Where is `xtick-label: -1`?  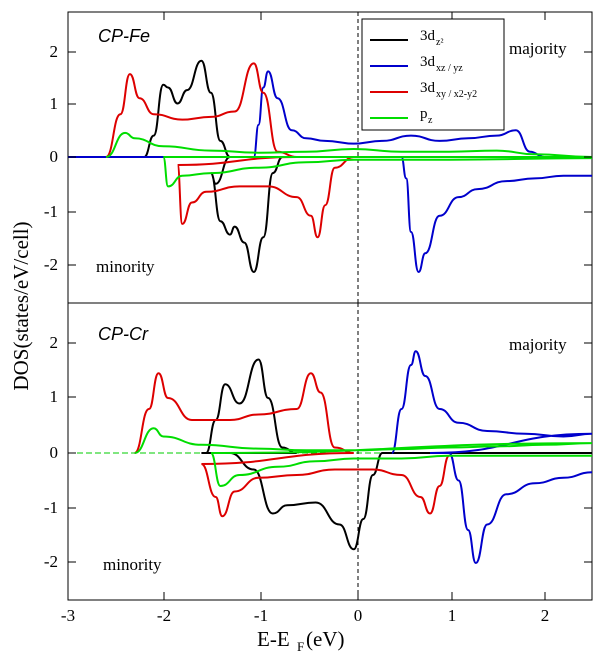 xtick-label: -1 is located at coordinates (261, 615).